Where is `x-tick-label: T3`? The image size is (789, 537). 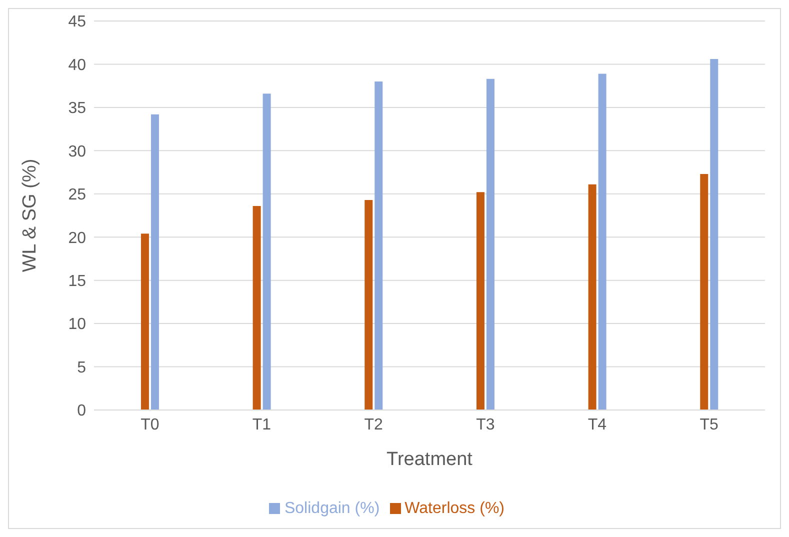
x-tick-label: T3 is located at coordinates (485, 425).